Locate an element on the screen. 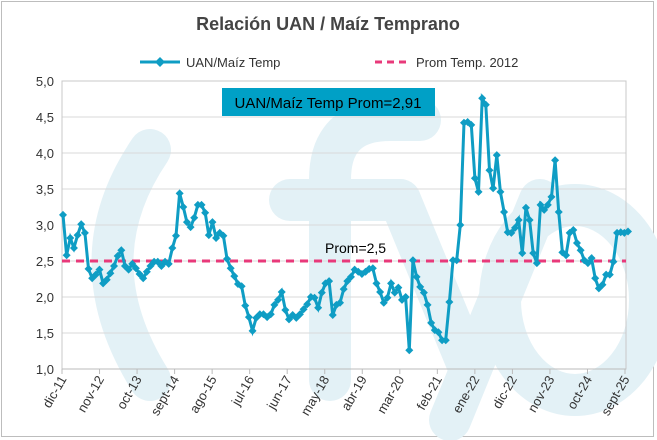  y-tick-label: 5,0 is located at coordinates (45, 81).